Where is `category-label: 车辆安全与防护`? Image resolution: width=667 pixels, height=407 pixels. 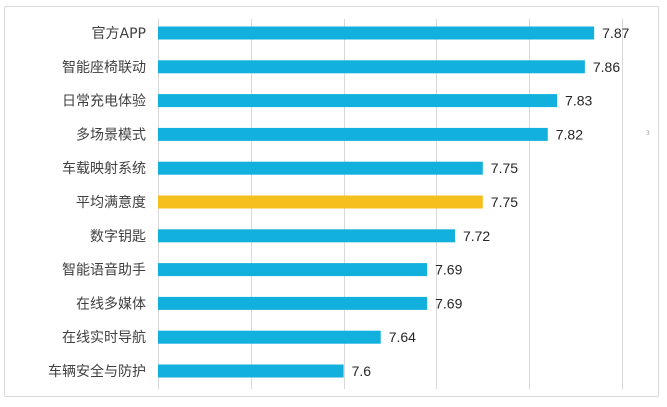 category-label: 车辆安全与防护 is located at coordinates (97, 371).